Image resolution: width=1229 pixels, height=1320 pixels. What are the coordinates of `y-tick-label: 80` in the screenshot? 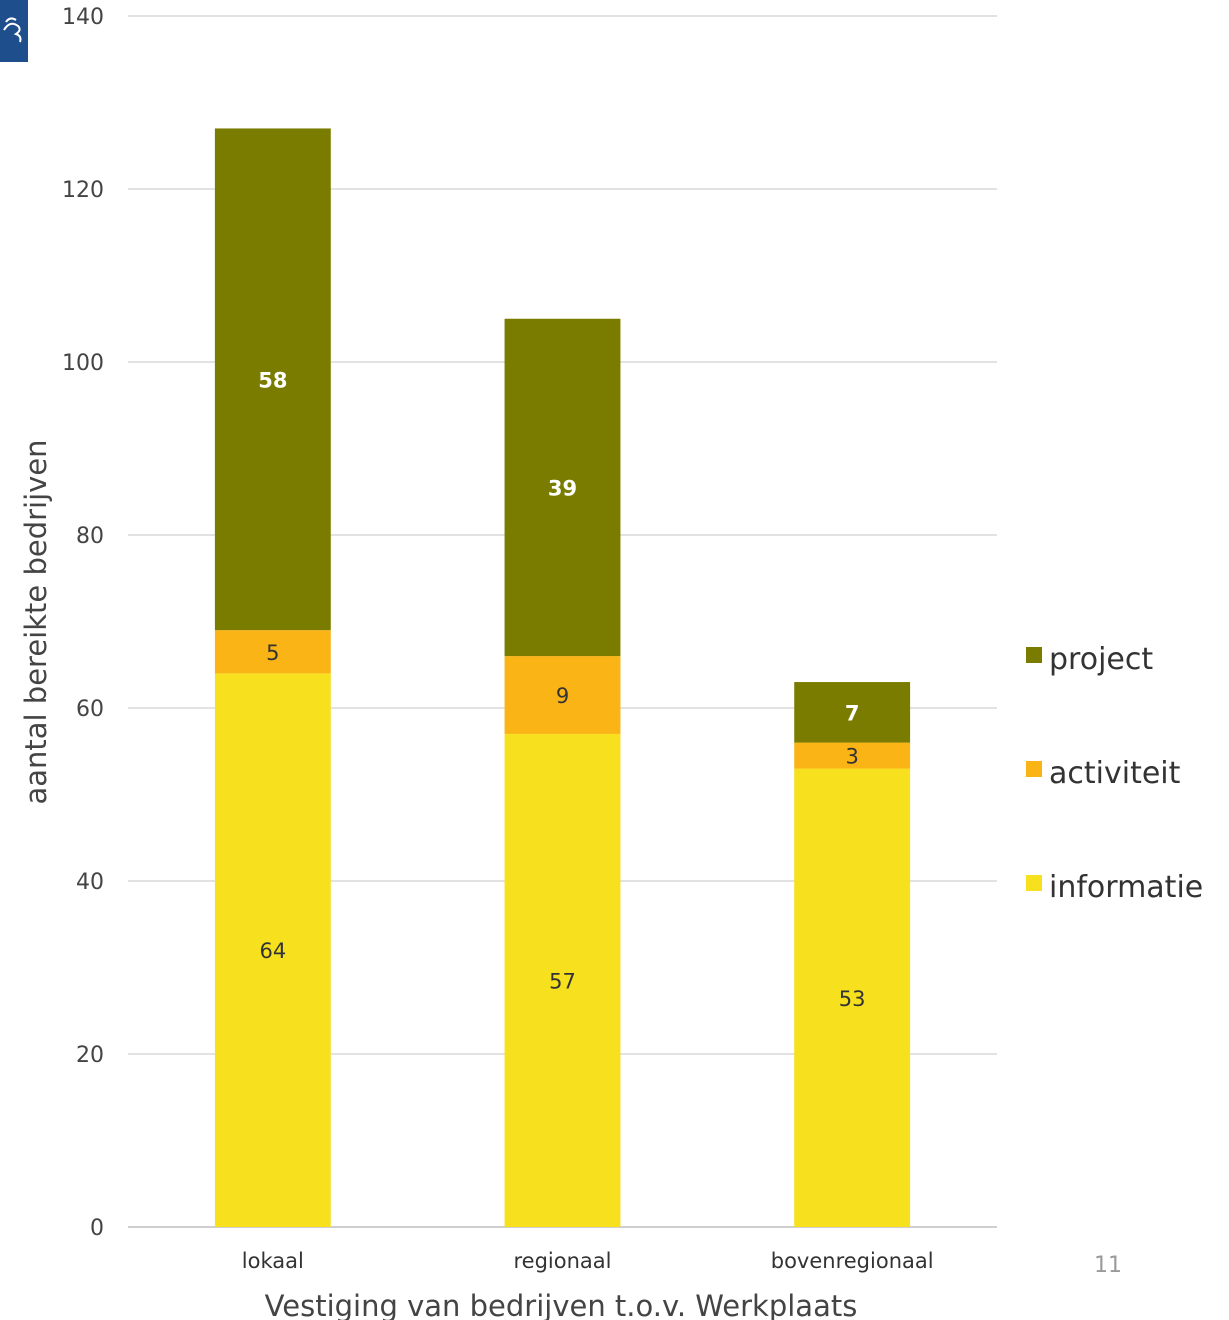 It's located at (90, 536).